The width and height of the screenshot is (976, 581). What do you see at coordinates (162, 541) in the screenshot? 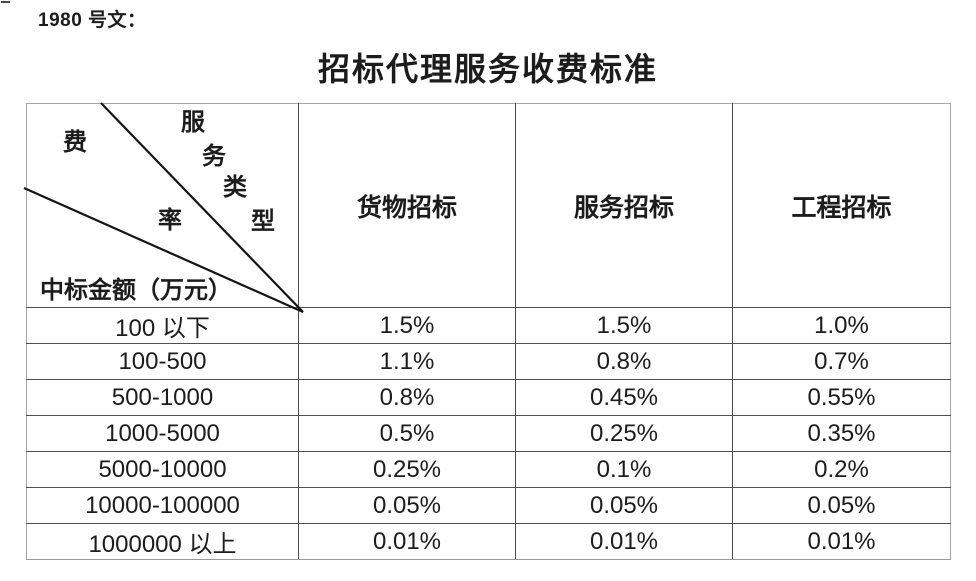
I see `amount-range-cell: 1000000 以上` at bounding box center [162, 541].